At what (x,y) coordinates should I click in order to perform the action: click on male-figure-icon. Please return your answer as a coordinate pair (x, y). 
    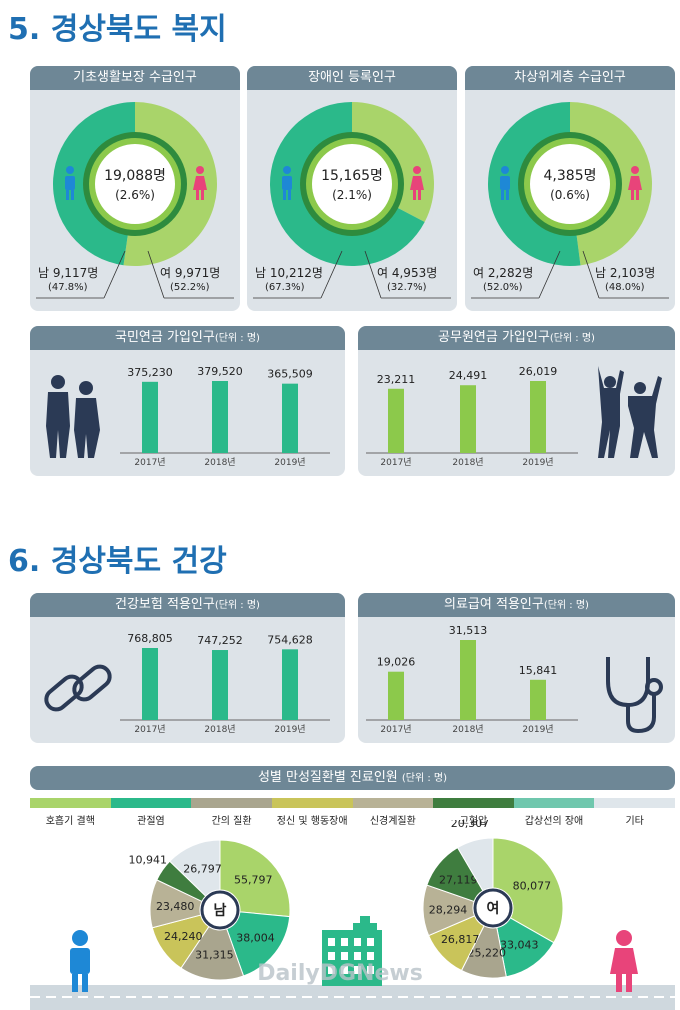
    Looking at the image, I should click on (80, 961).